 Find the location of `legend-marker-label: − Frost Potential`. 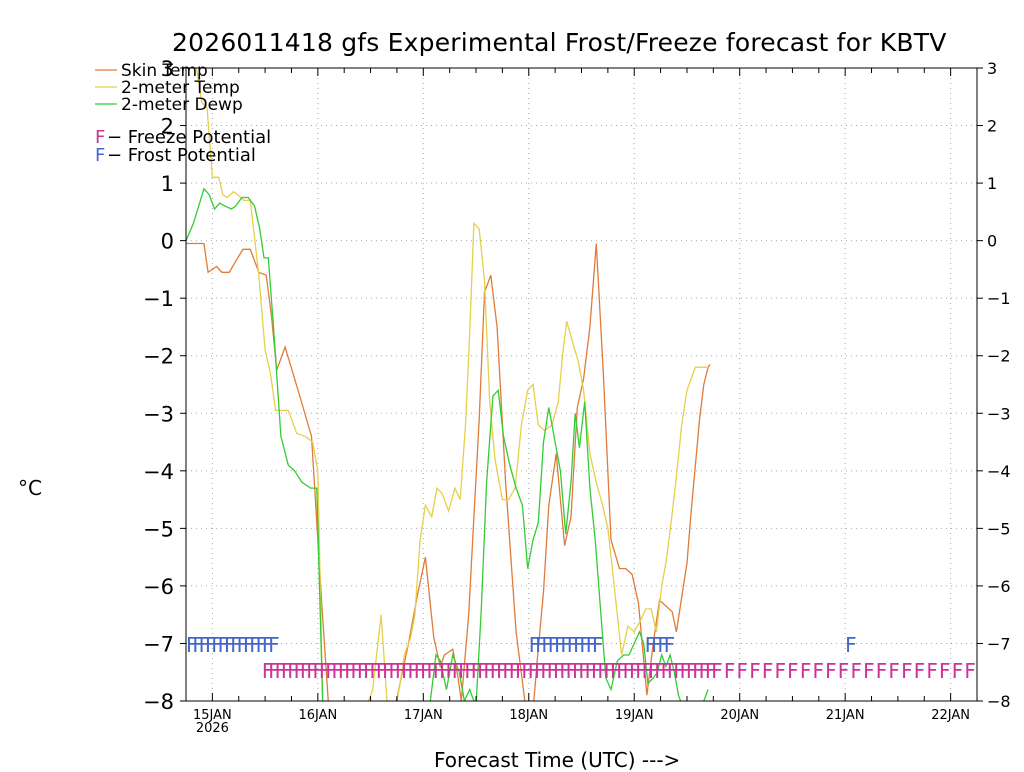

legend-marker-label: − Frost Potential is located at coordinates (181, 155).